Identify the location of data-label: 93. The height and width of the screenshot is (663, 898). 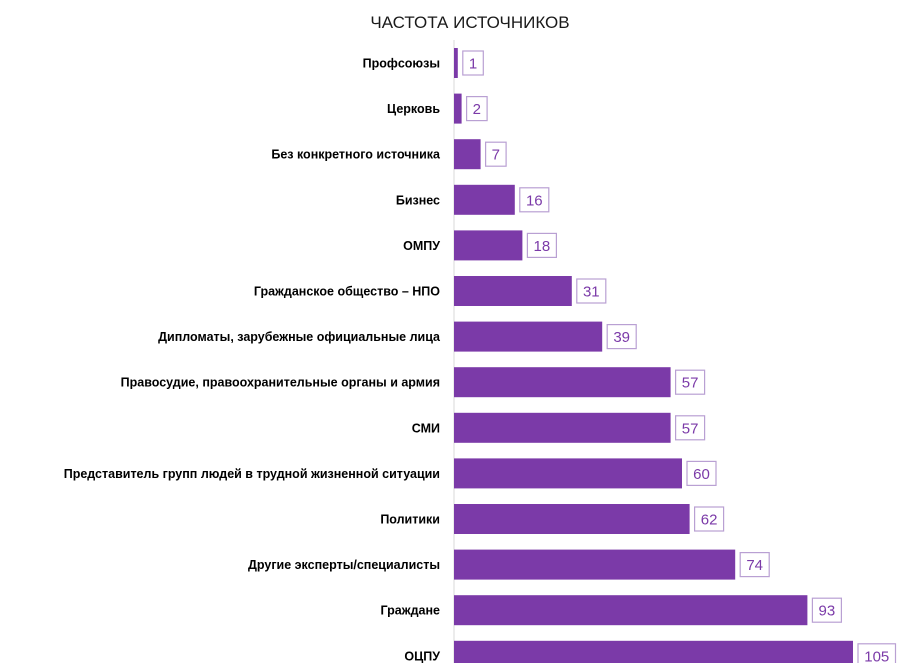
(827, 611).